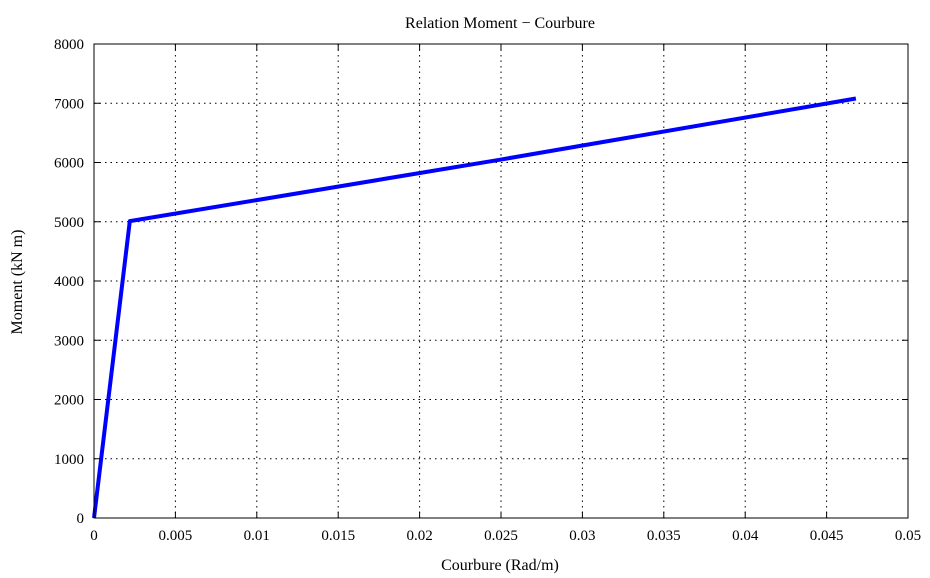  I want to click on y-tick-label: 4000, so click(69, 282).